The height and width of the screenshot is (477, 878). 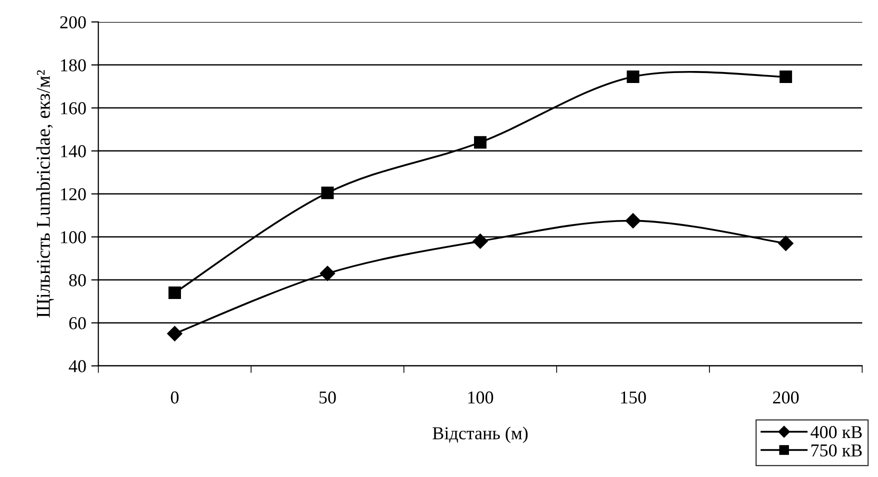 What do you see at coordinates (481, 397) in the screenshot?
I see `x-tick-label: 100` at bounding box center [481, 397].